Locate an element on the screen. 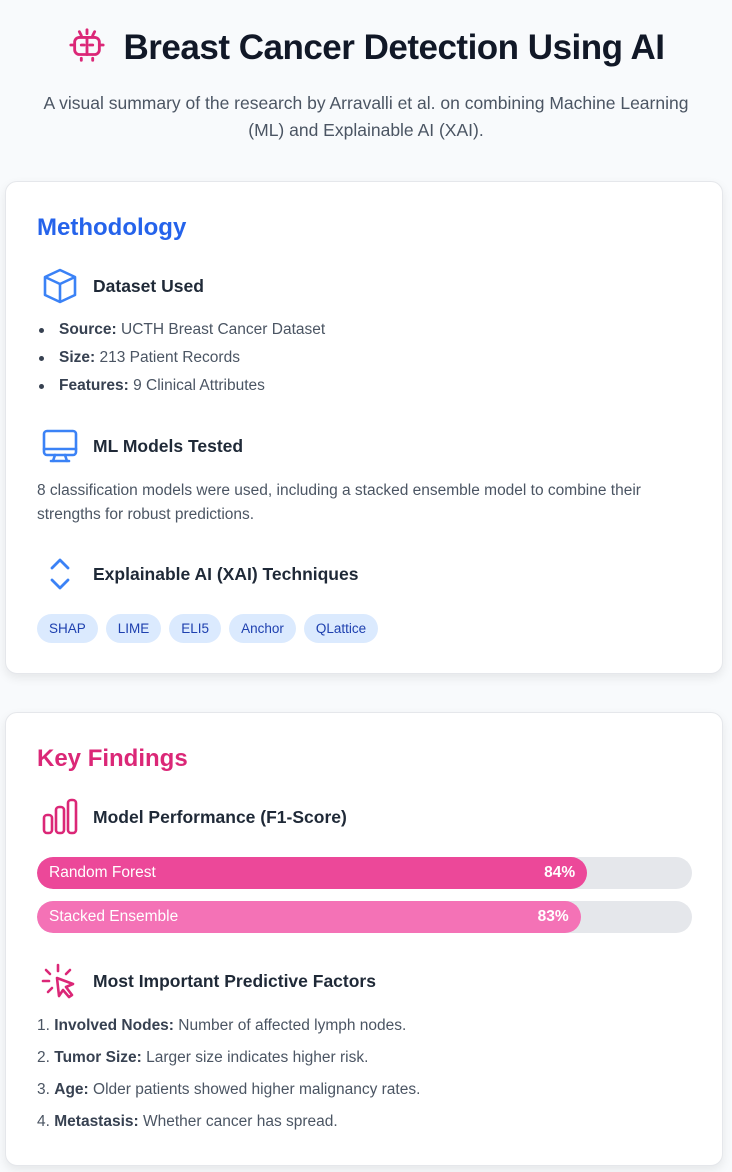 This screenshot has width=732, height=1172. bar-percent: 84% is located at coordinates (560, 872).